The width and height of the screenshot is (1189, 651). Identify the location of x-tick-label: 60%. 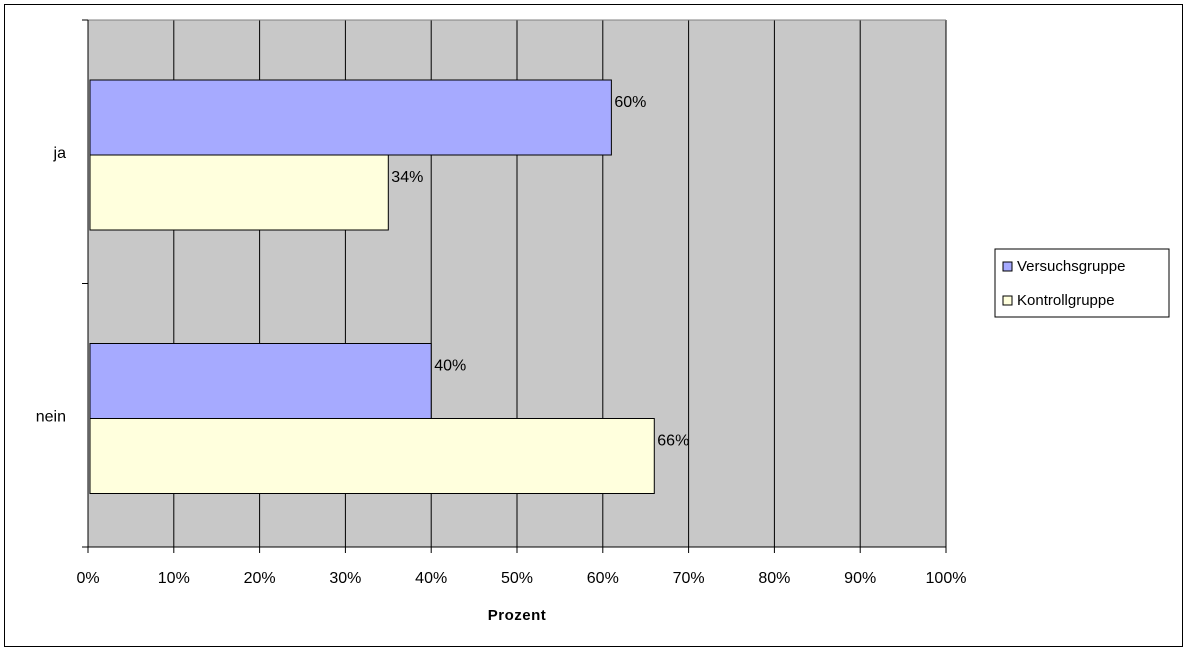
(603, 578).